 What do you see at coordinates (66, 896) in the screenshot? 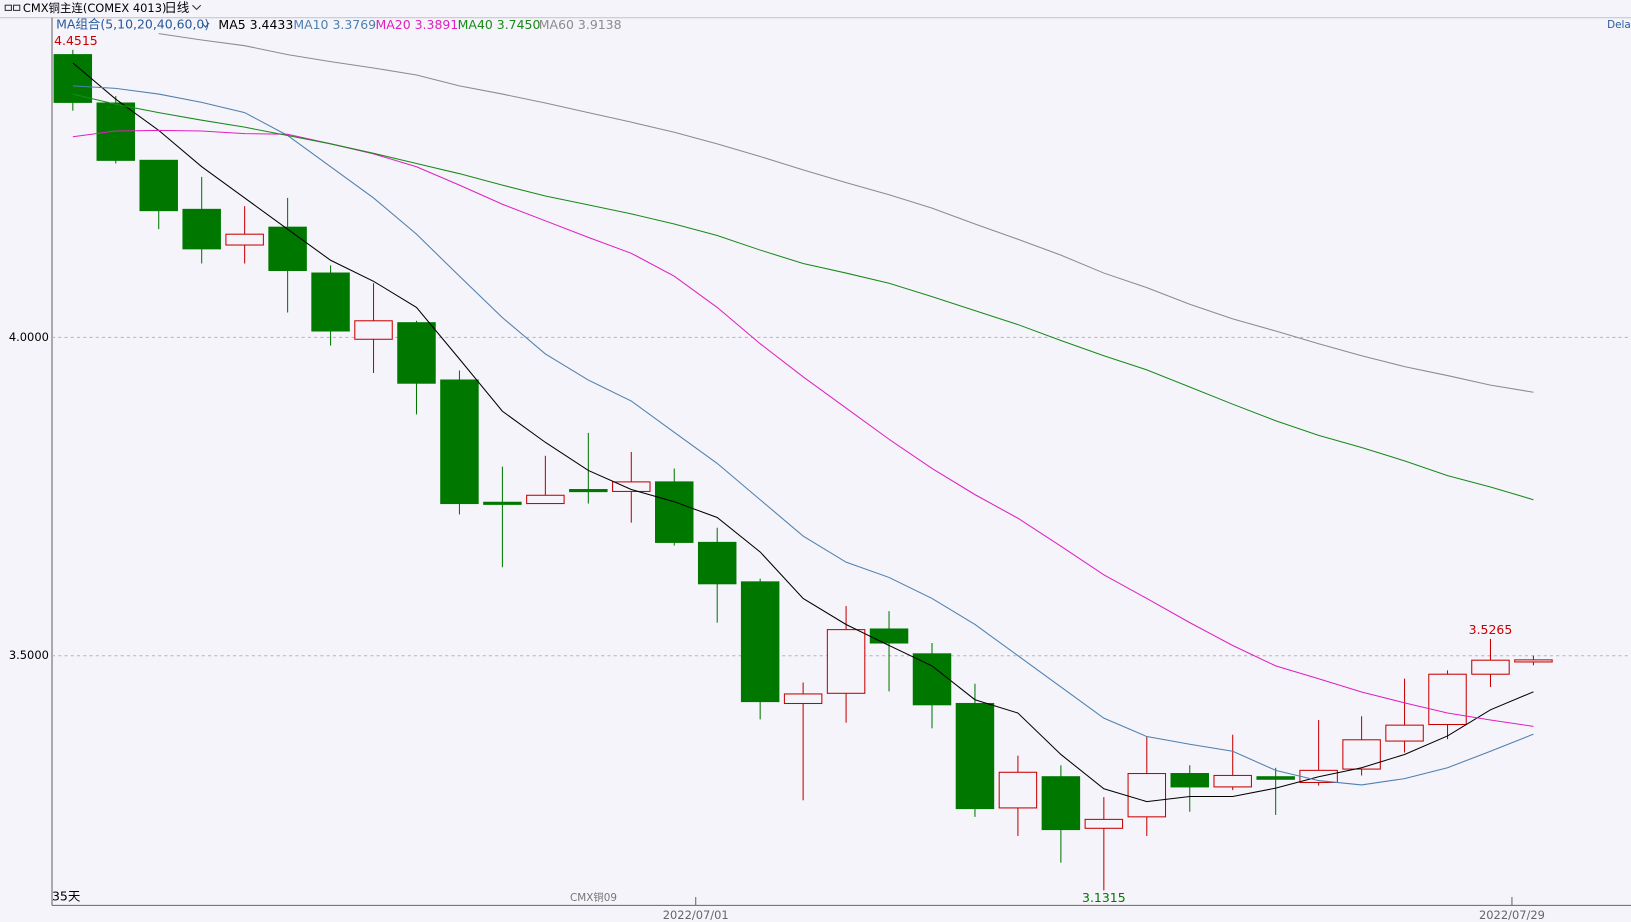
I see `period-count: 35天` at bounding box center [66, 896].